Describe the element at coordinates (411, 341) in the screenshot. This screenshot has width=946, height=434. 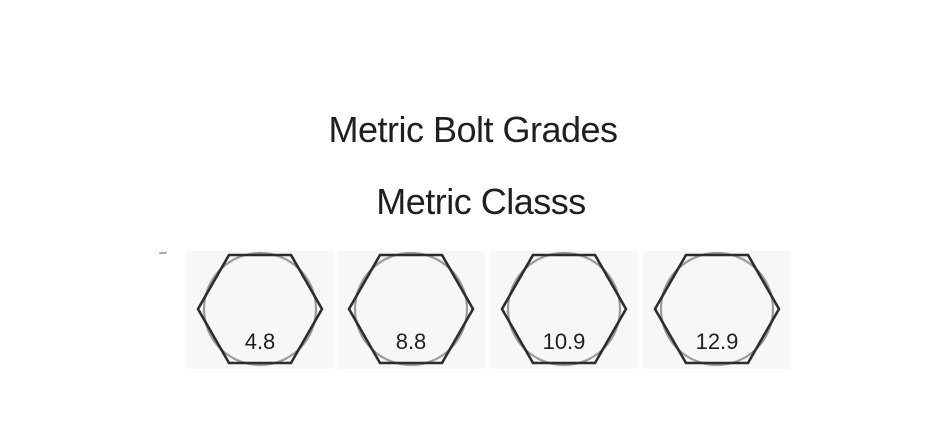
I see `bolt-grade-label: 8.8` at that location.